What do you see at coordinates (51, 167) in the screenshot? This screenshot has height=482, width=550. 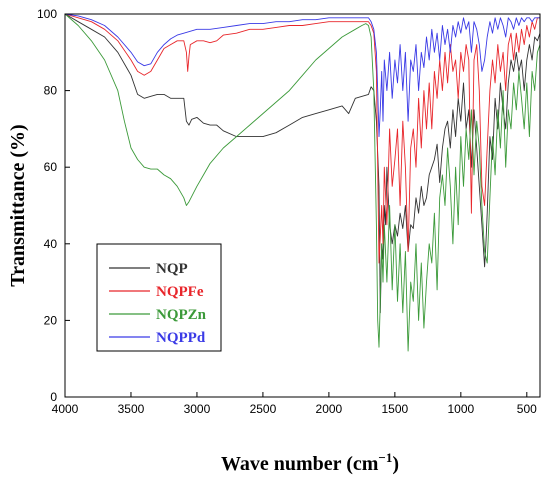 I see `y-tick-label: 60` at bounding box center [51, 167].